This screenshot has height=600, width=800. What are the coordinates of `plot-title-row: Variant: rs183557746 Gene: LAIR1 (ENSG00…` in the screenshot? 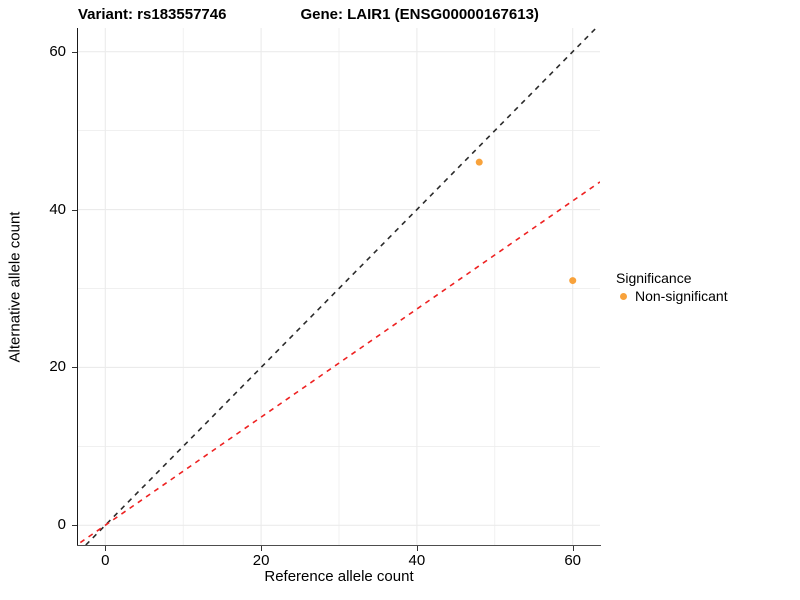 It's located at (378, 14).